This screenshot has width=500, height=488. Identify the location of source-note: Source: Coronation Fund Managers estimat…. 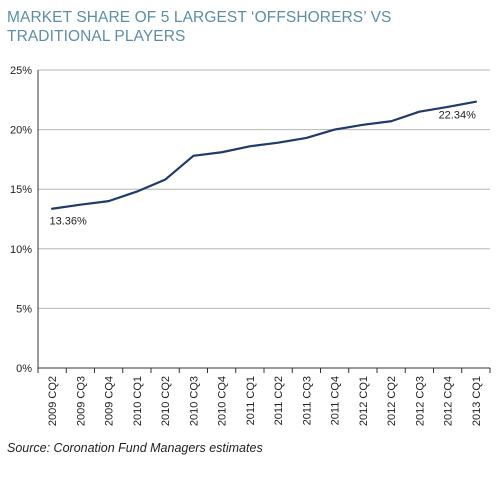
(135, 448).